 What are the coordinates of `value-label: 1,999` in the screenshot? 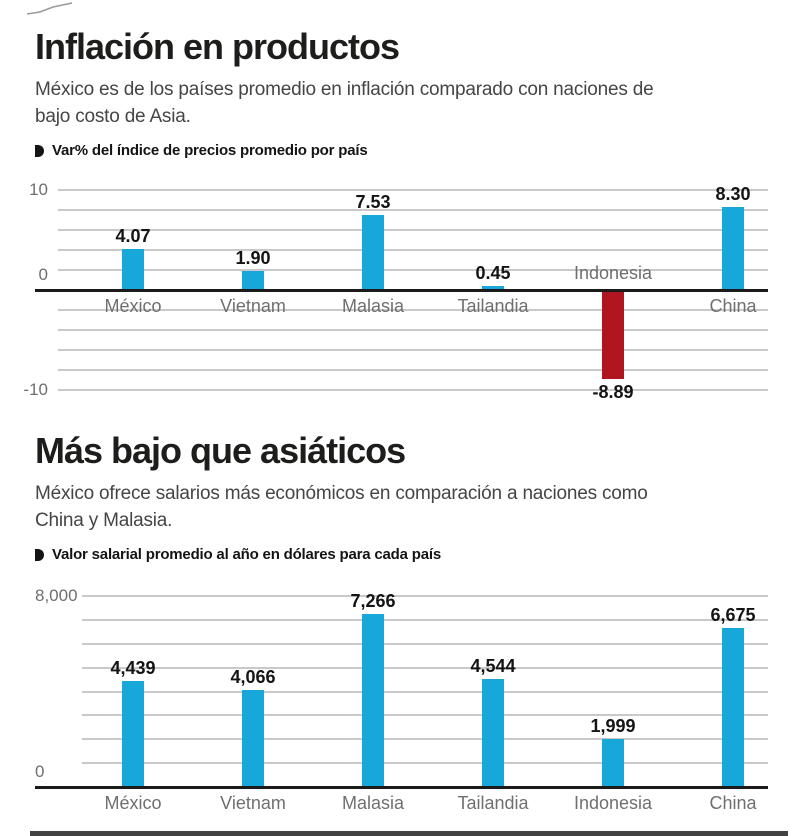 It's located at (613, 726).